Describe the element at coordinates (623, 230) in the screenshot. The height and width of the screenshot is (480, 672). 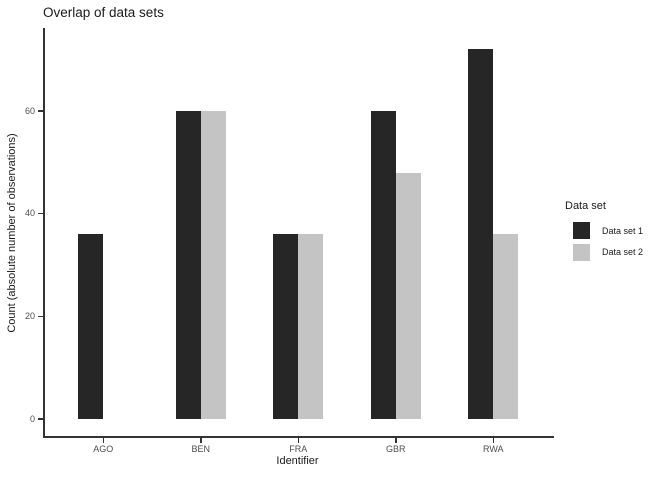
I see `legend-label-1: Data set 1` at that location.